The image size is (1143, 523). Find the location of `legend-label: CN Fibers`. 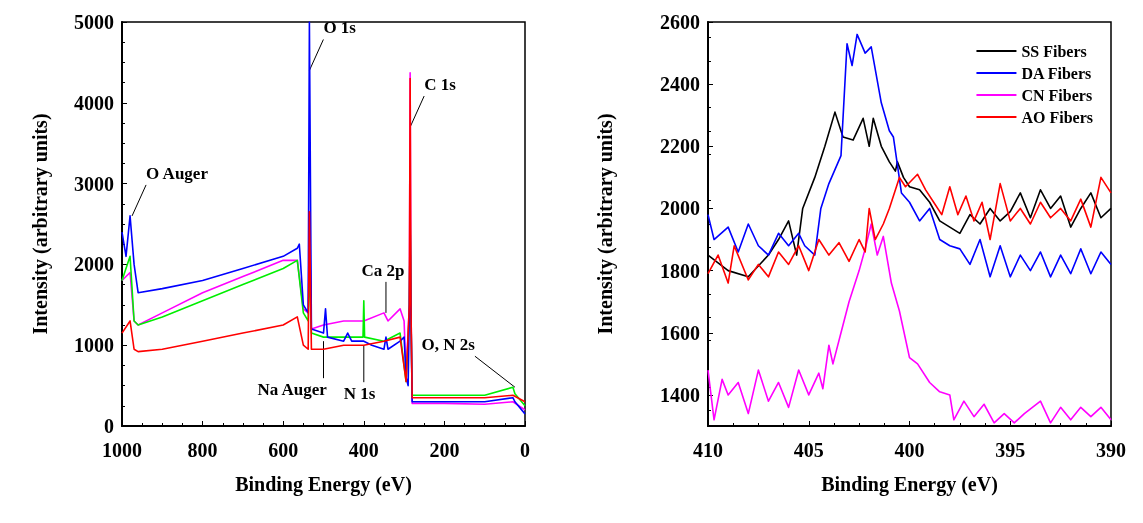

legend-label: CN Fibers is located at coordinates (1057, 95).